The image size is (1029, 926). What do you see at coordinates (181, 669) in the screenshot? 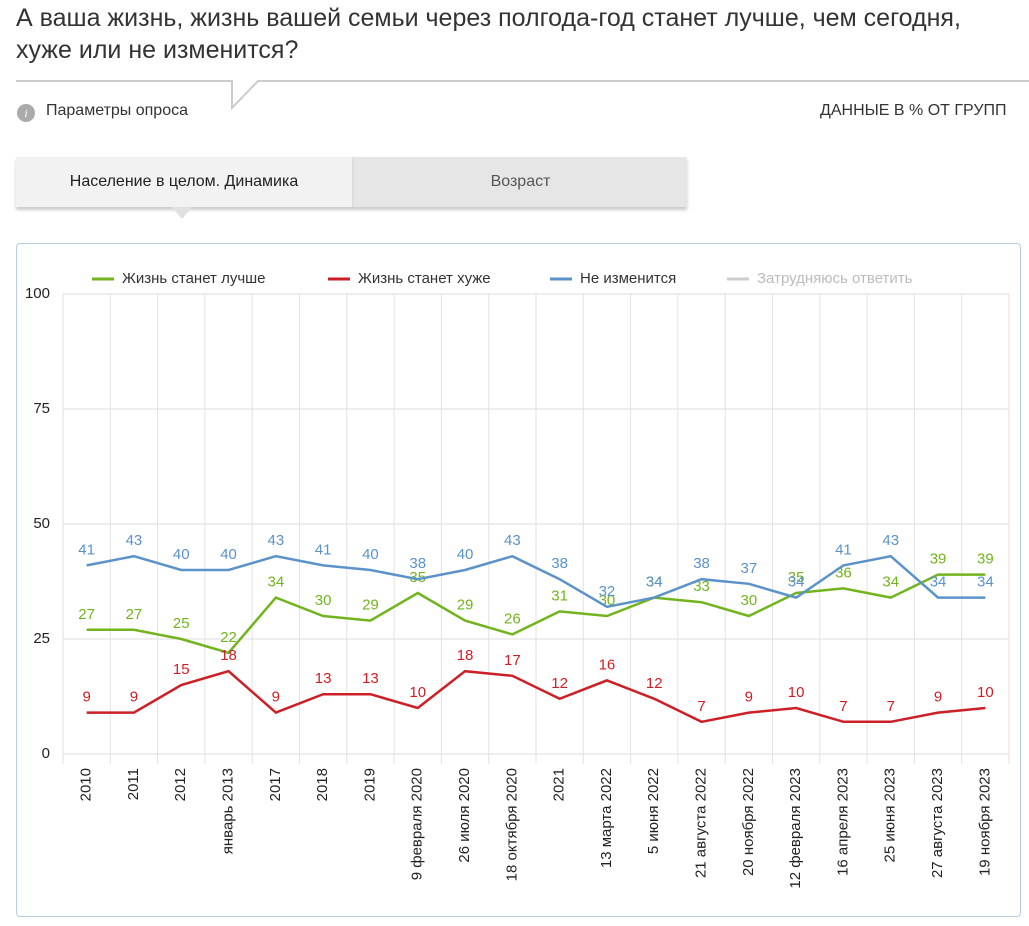
I see `data-label: 15` at bounding box center [181, 669].